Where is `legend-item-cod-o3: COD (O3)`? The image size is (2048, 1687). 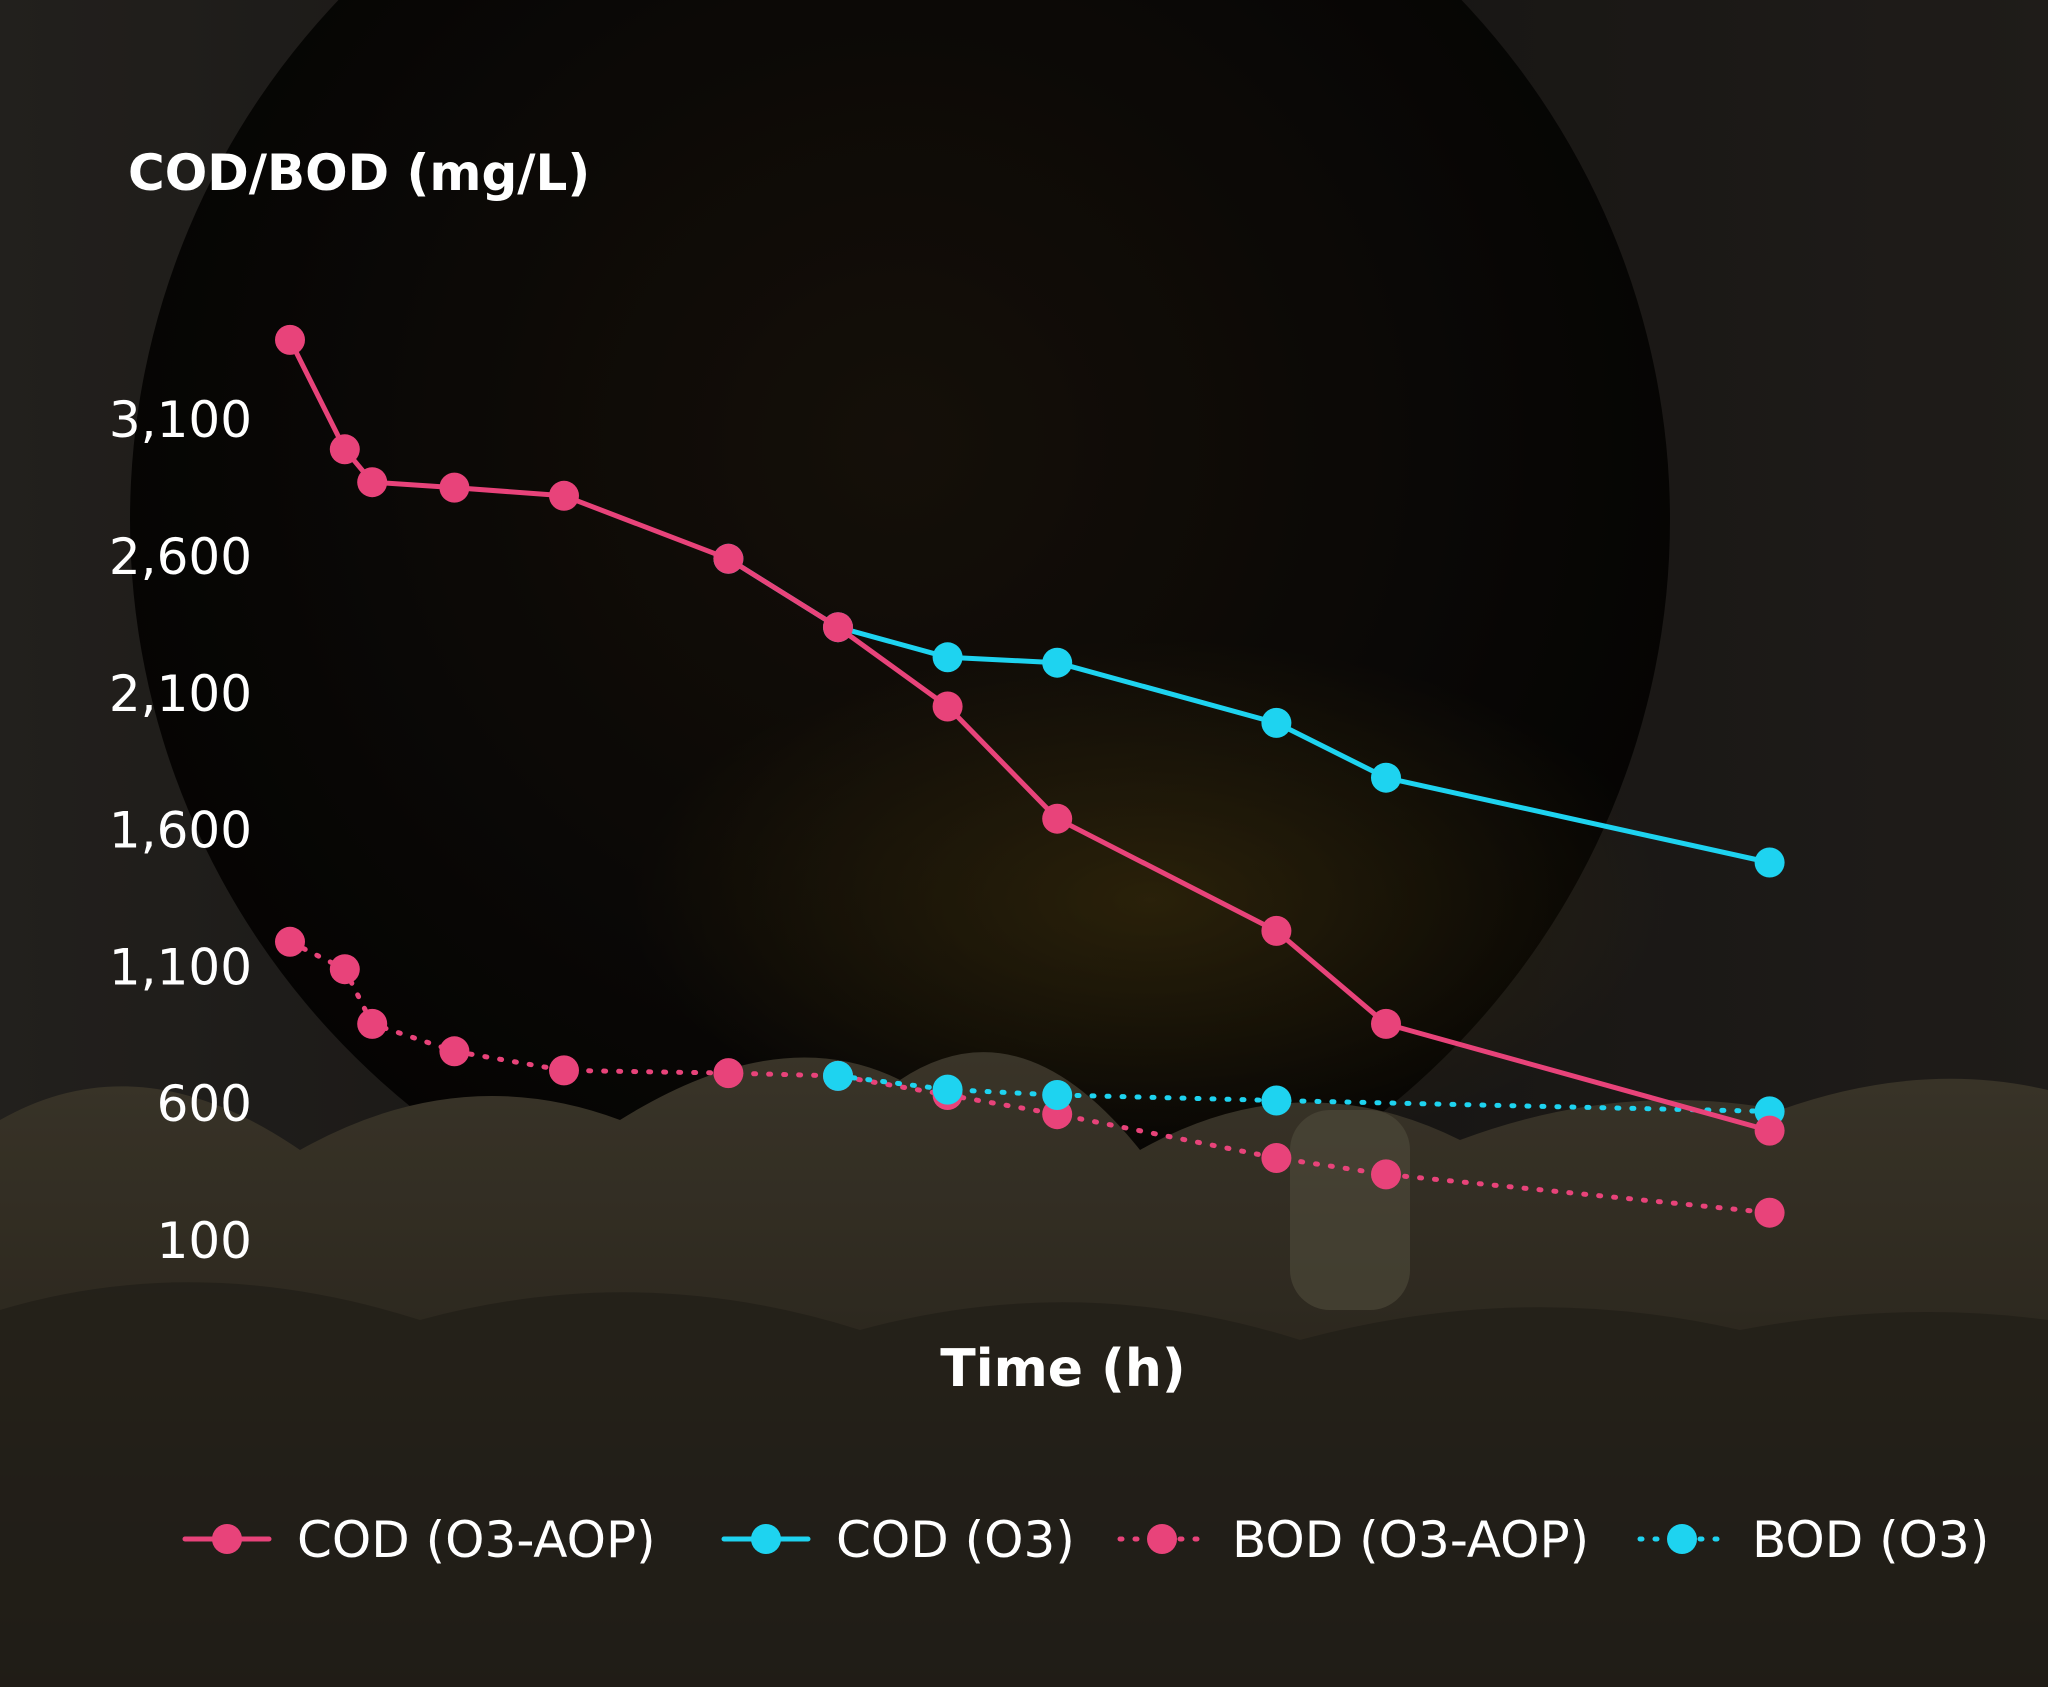
legend-item-cod-o3: COD (O3) is located at coordinates (898, 1540).